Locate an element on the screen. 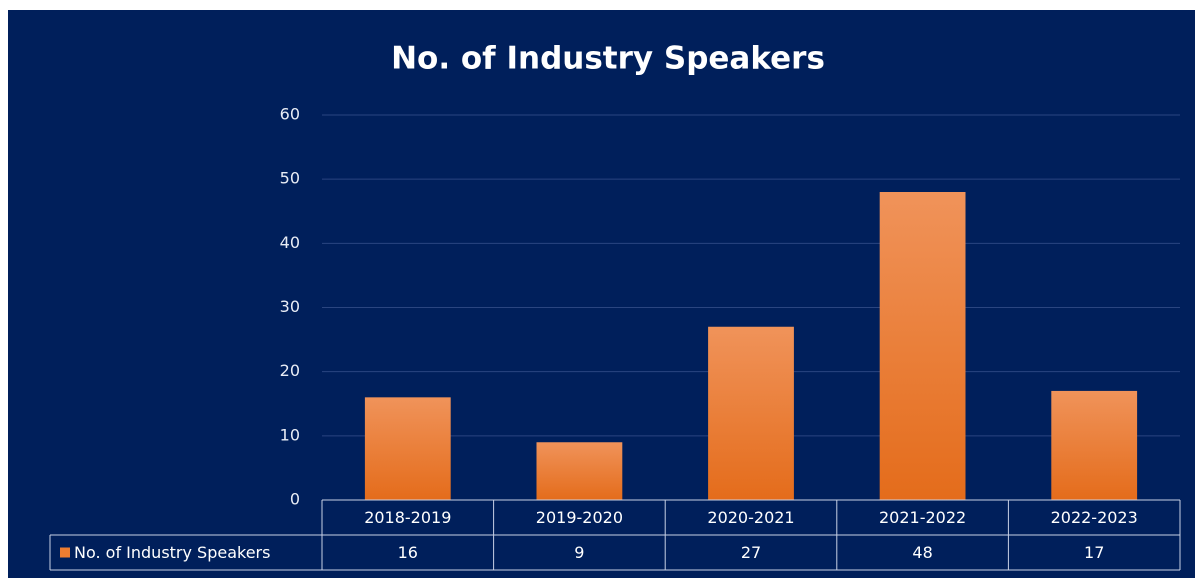 The width and height of the screenshot is (1203, 578). y-tick-label: 10 is located at coordinates (290, 434).